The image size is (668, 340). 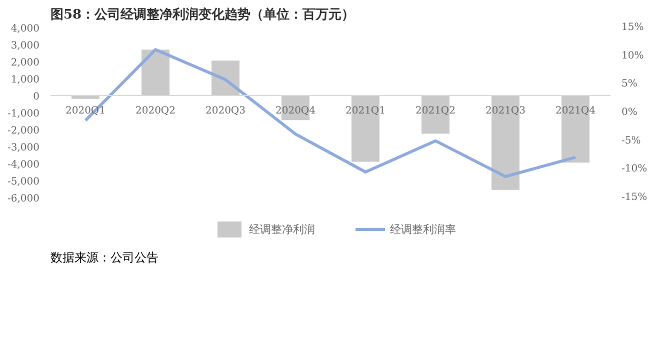 I want to click on legend-label: 经调整净利润, so click(x=282, y=229).